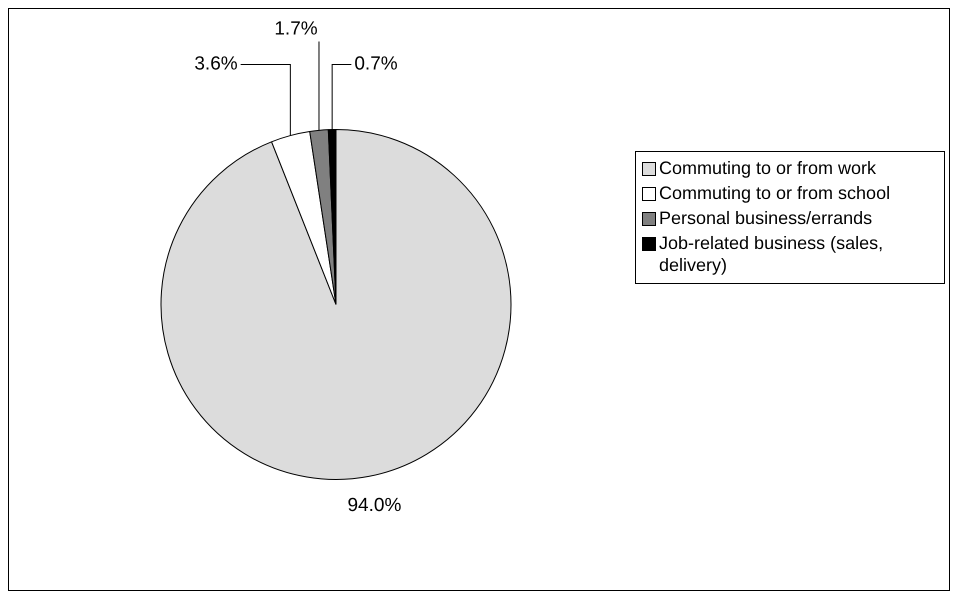  I want to click on data-label: 94.0%, so click(374, 505).